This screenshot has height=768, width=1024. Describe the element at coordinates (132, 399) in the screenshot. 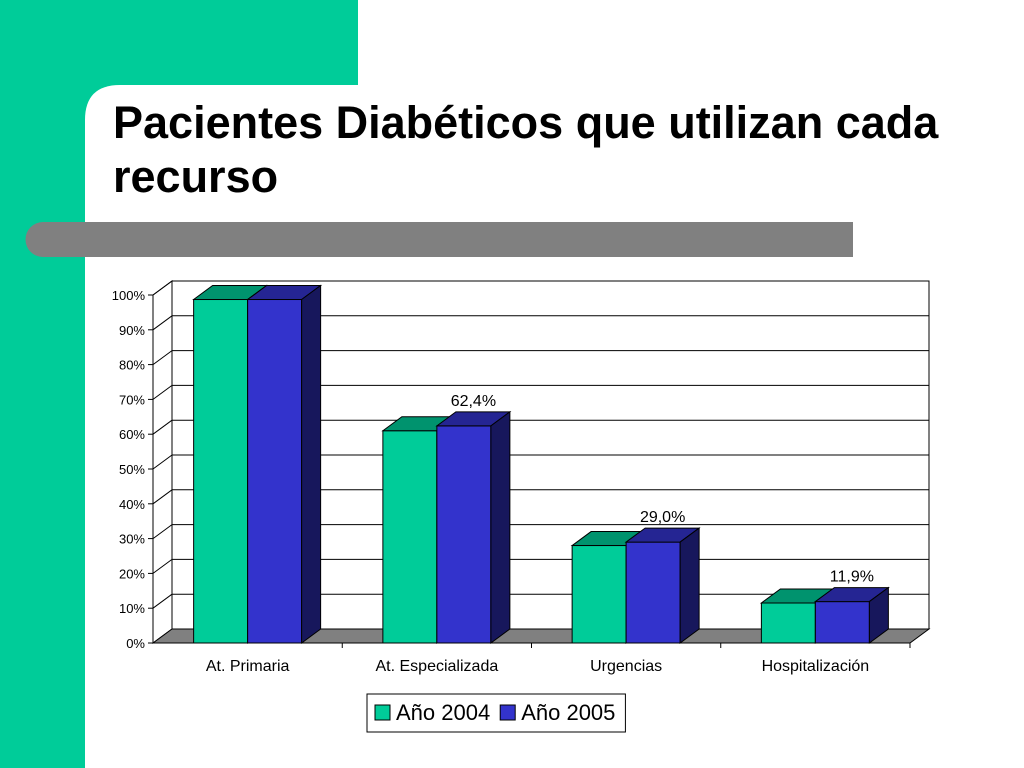

I see `y-tick-label: 70%` at that location.